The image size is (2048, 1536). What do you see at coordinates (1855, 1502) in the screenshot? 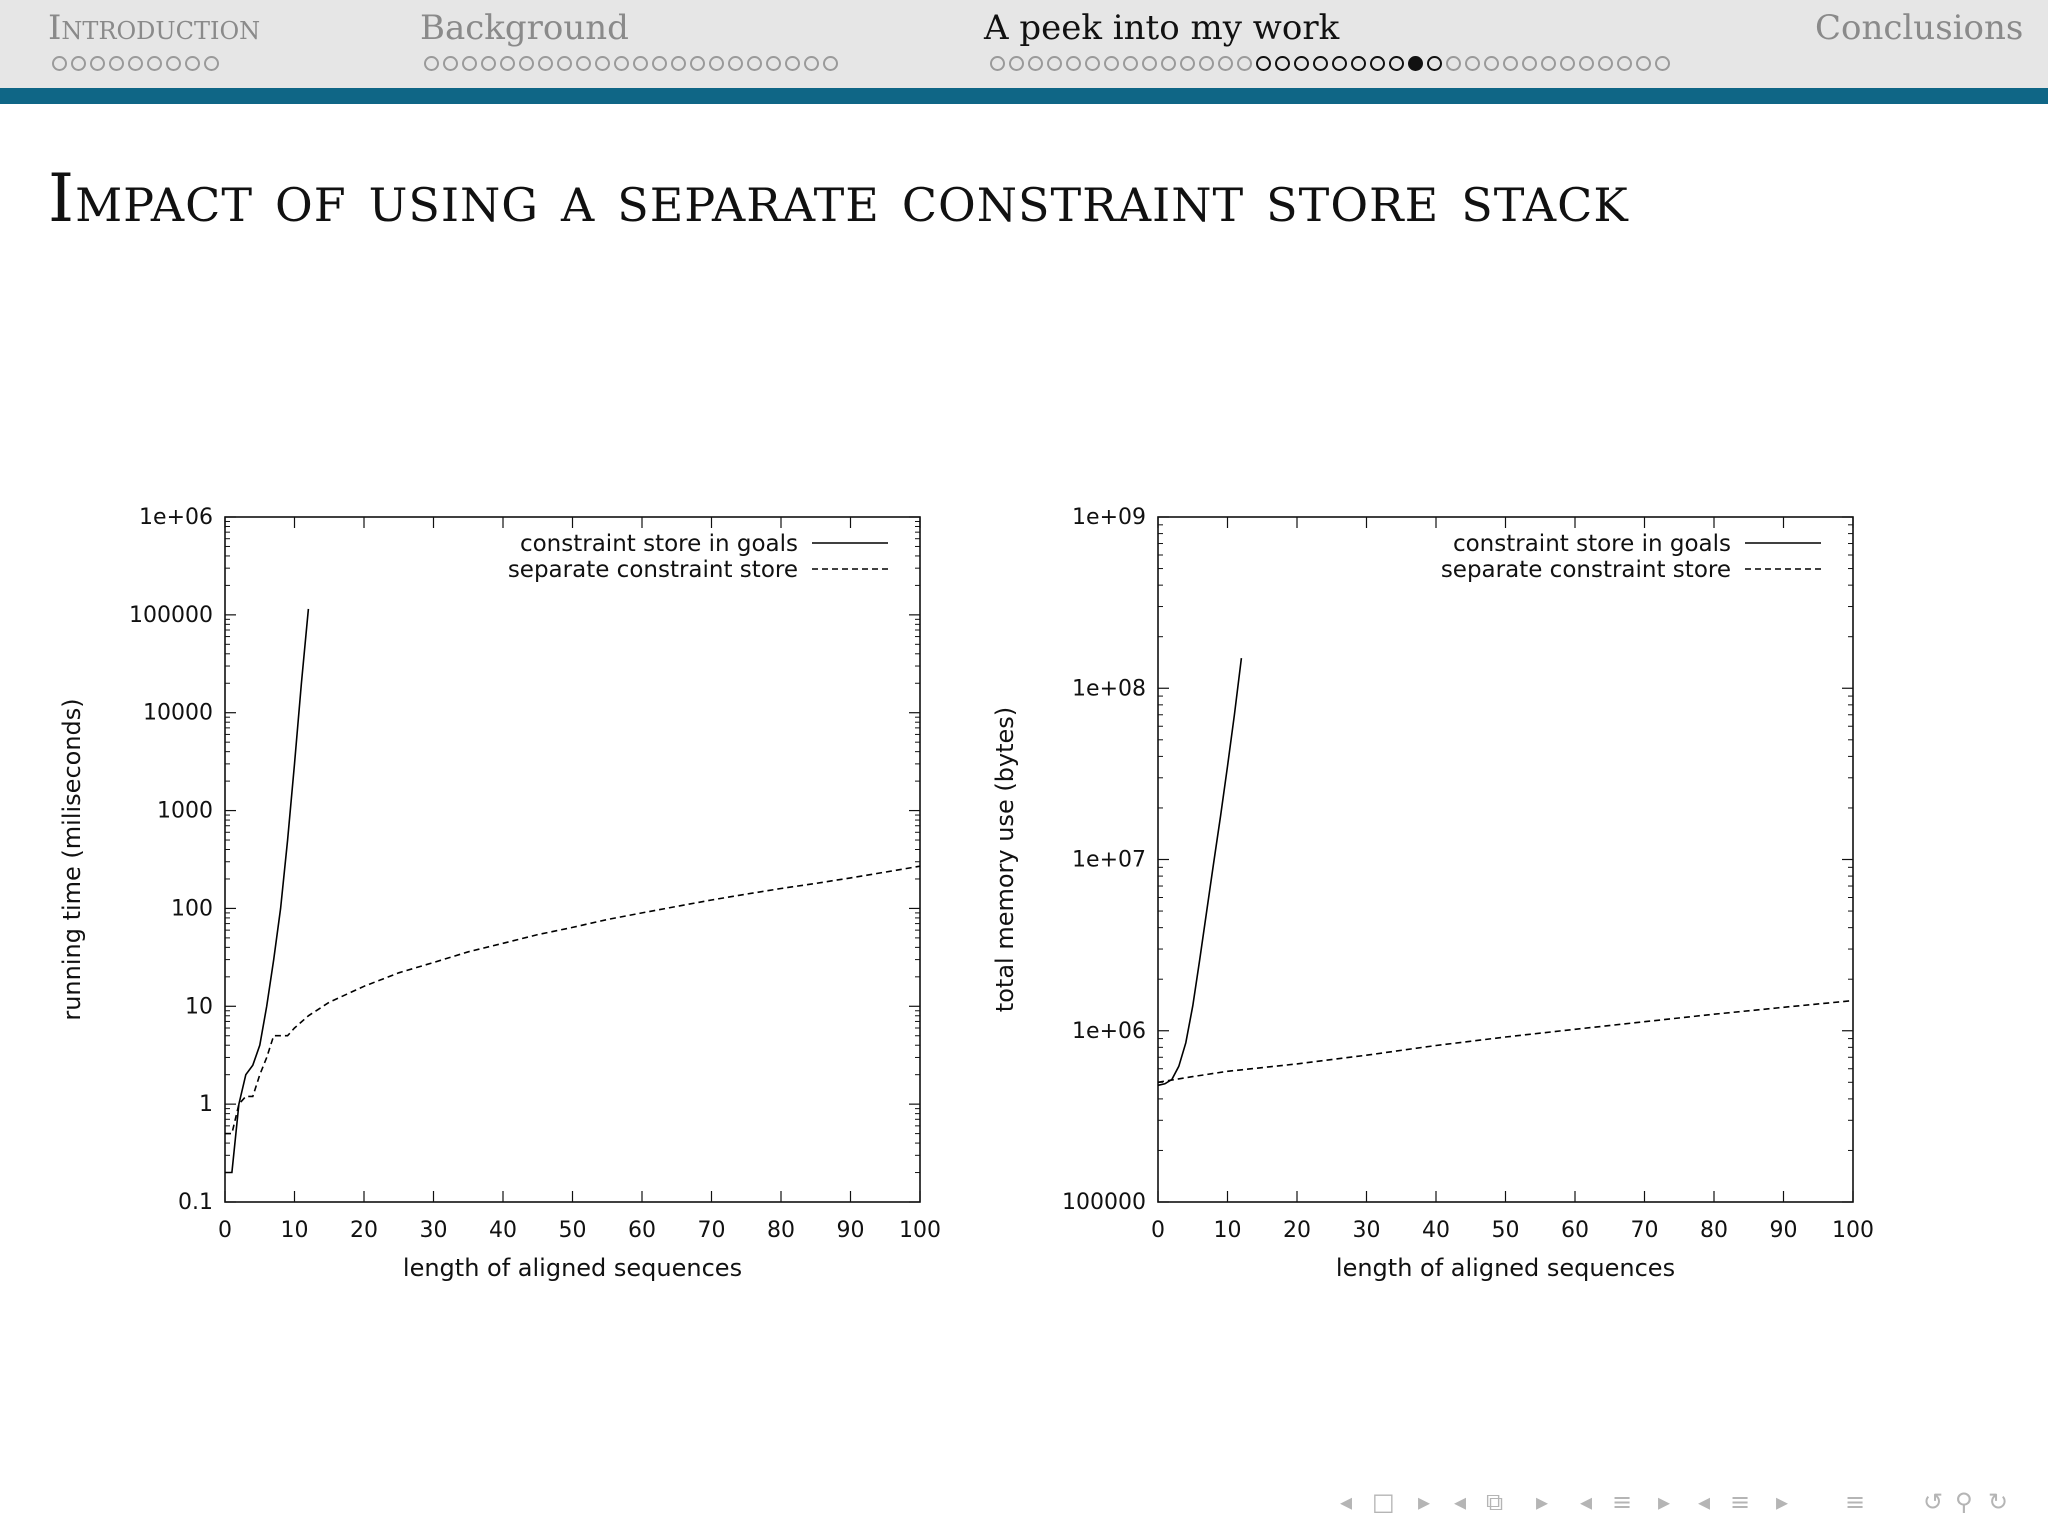
I see `menu-icon: ≡` at bounding box center [1855, 1502].